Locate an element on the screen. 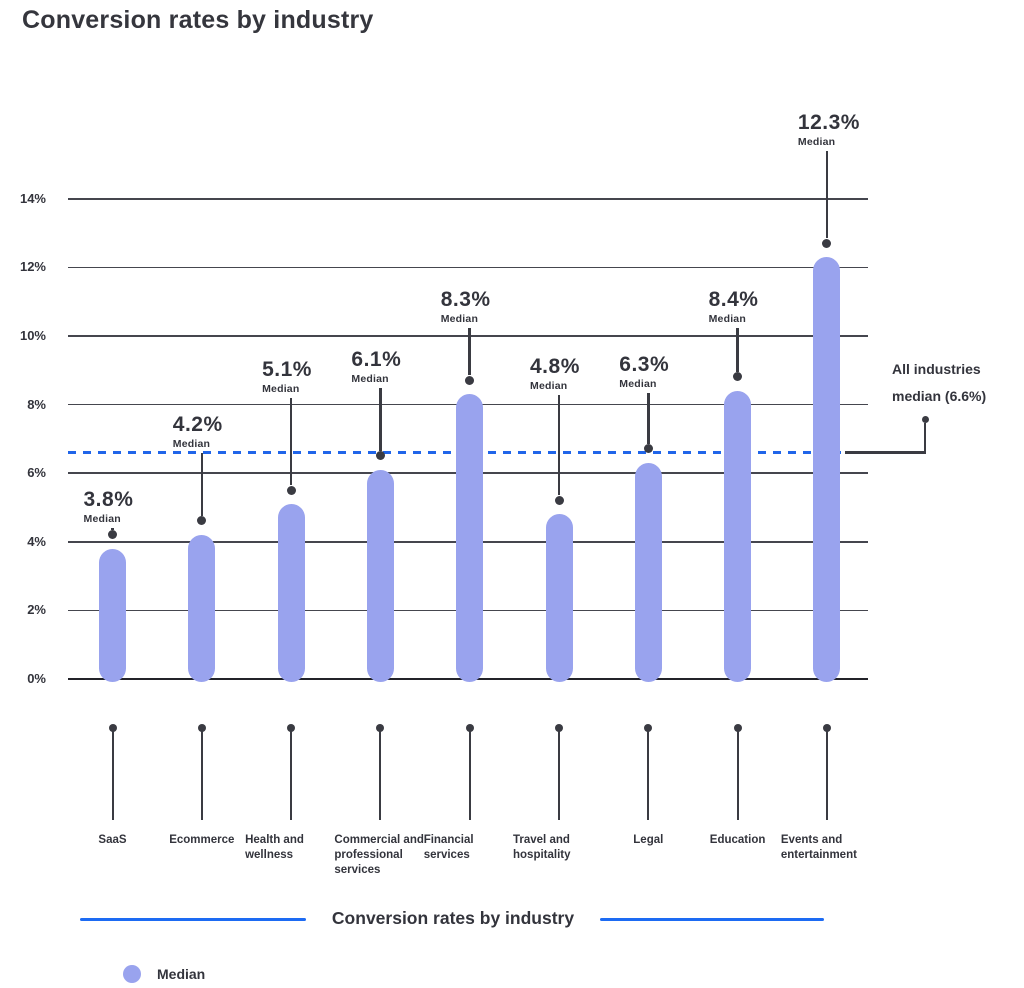 Image resolution: width=1024 pixels, height=988 pixels. y-tick-label: 12% is located at coordinates (32, 267).